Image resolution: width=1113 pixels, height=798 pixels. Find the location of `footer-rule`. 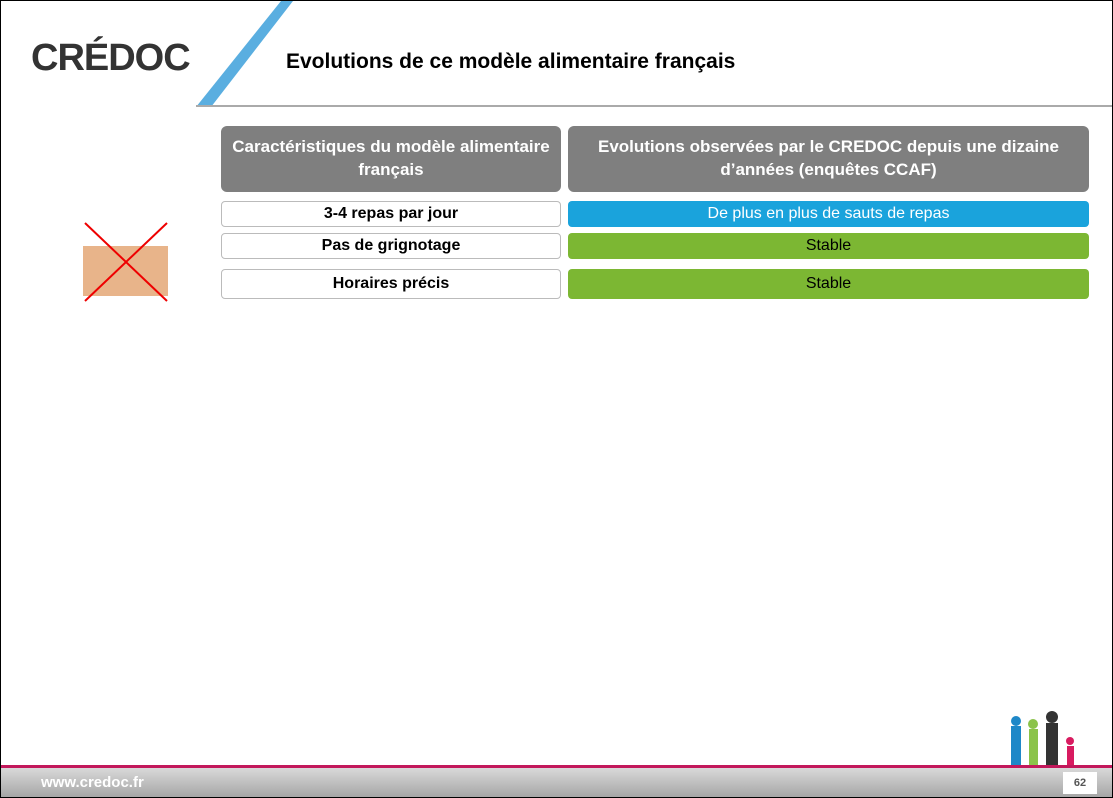

footer-rule is located at coordinates (556, 766).